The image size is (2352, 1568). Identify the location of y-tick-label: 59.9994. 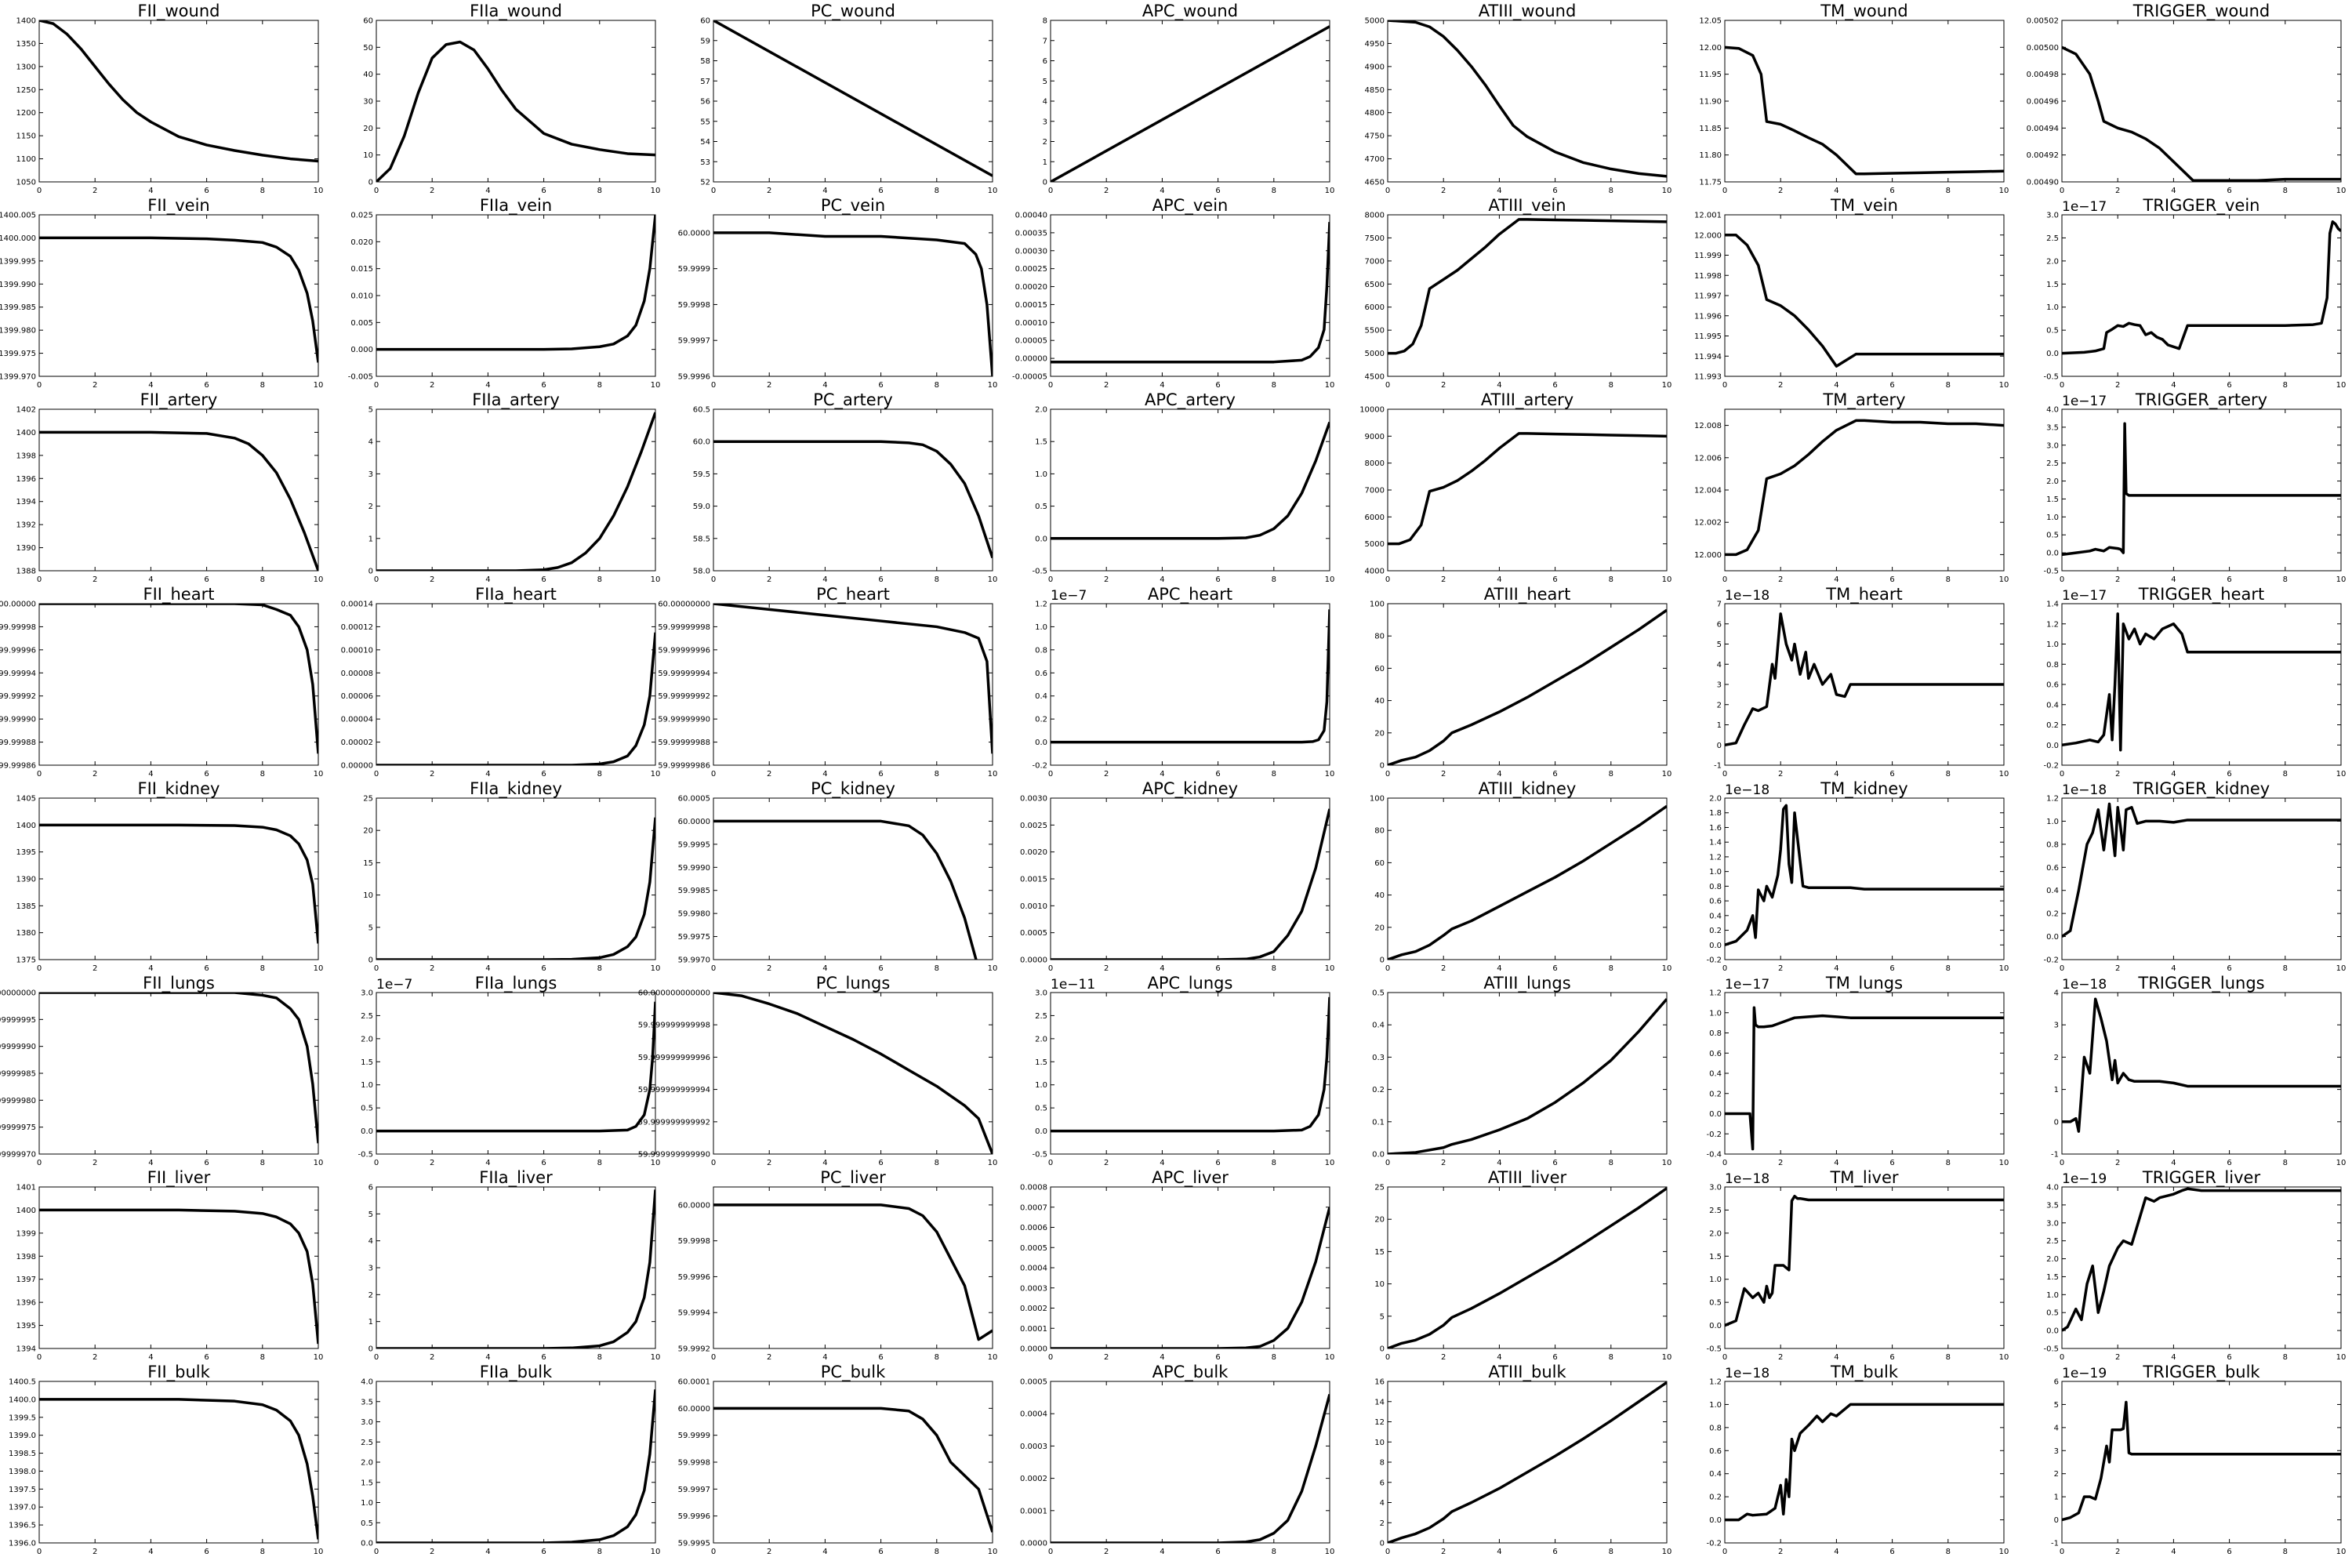
(694, 1313).